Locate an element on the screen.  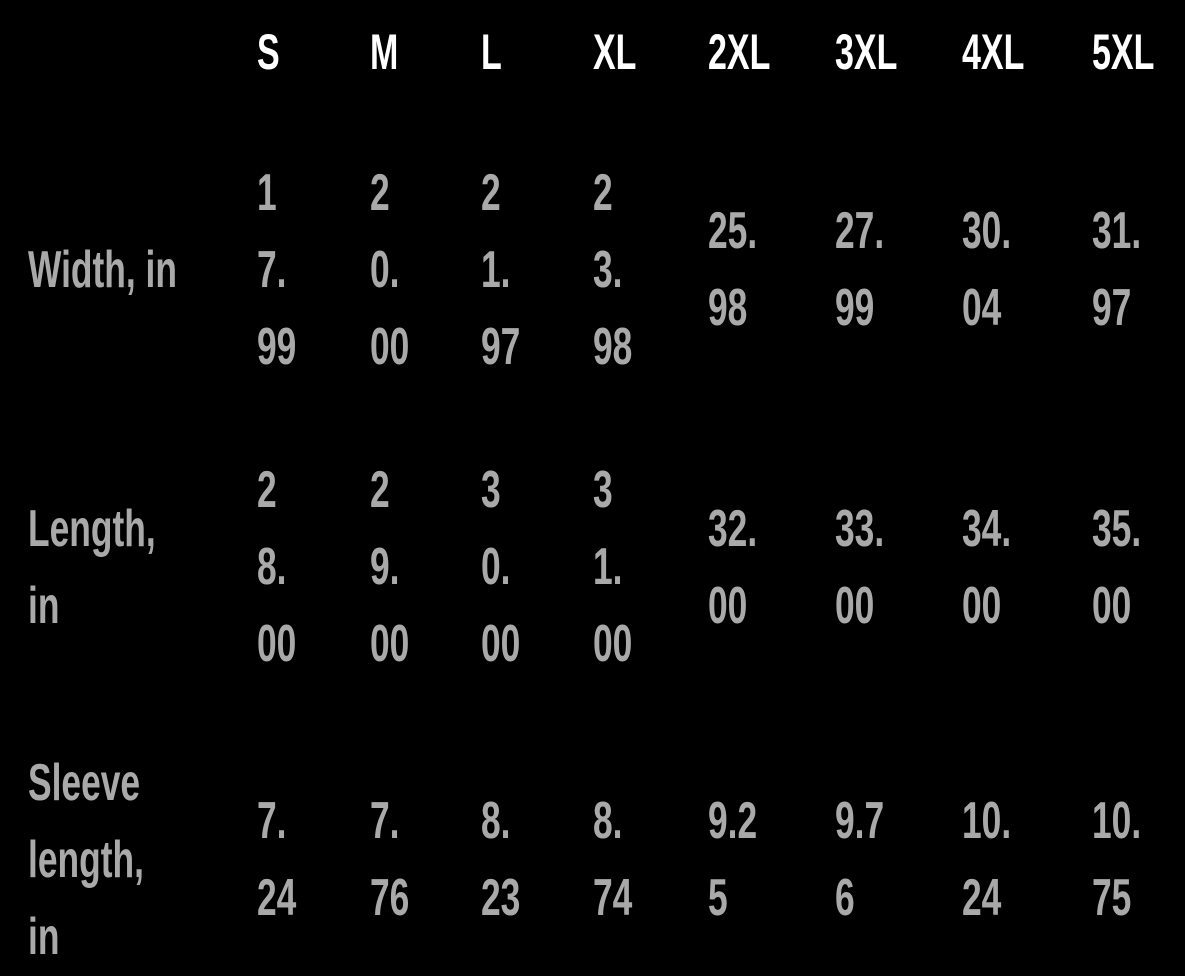
value-l: 21.97 is located at coordinates (501, 269).